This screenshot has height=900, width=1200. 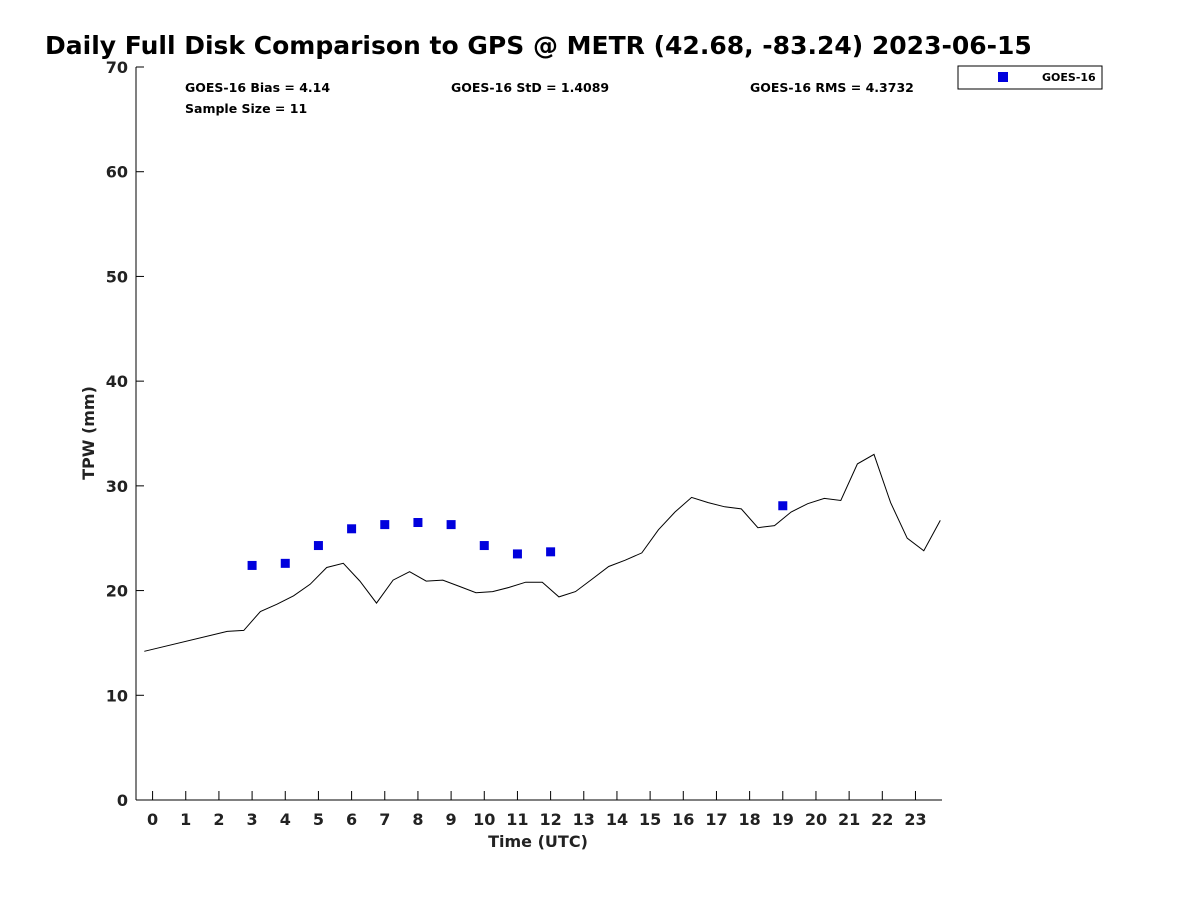 What do you see at coordinates (517, 819) in the screenshot?
I see `x-tick-label: 11` at bounding box center [517, 819].